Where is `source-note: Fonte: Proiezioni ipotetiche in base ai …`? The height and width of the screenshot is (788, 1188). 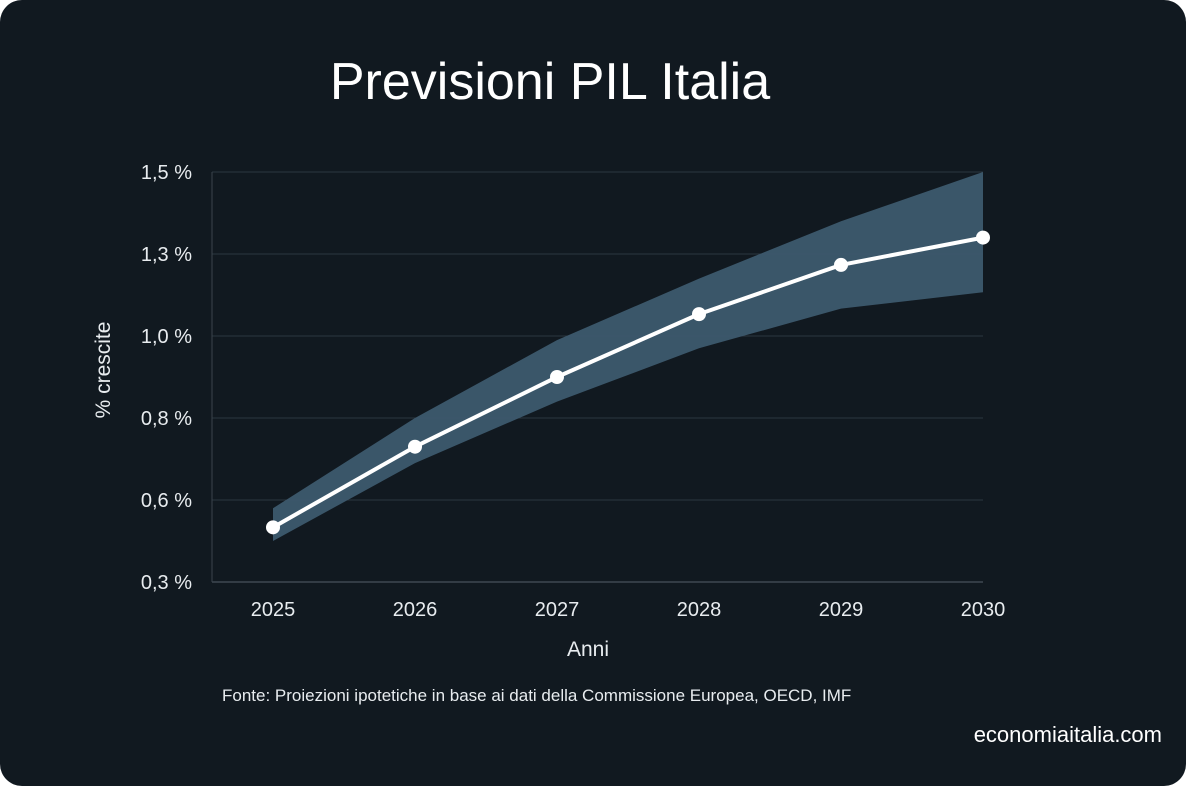
source-note: Fonte: Proiezioni ipotetiche in base ai … is located at coordinates (537, 695).